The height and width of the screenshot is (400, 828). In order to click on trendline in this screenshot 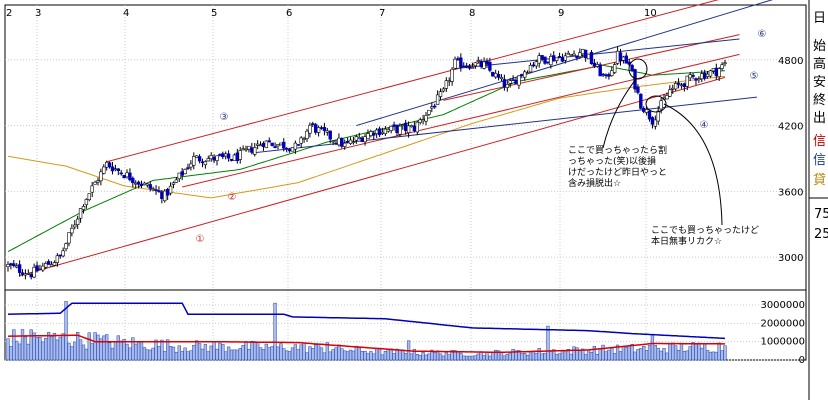, I will do `click(504, 125)`.